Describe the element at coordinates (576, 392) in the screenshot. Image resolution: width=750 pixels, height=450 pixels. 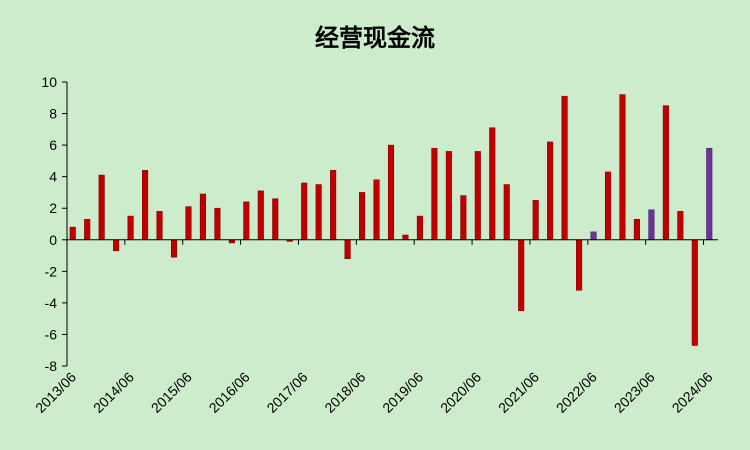
I see `x-tick-label: 2022/06` at that location.